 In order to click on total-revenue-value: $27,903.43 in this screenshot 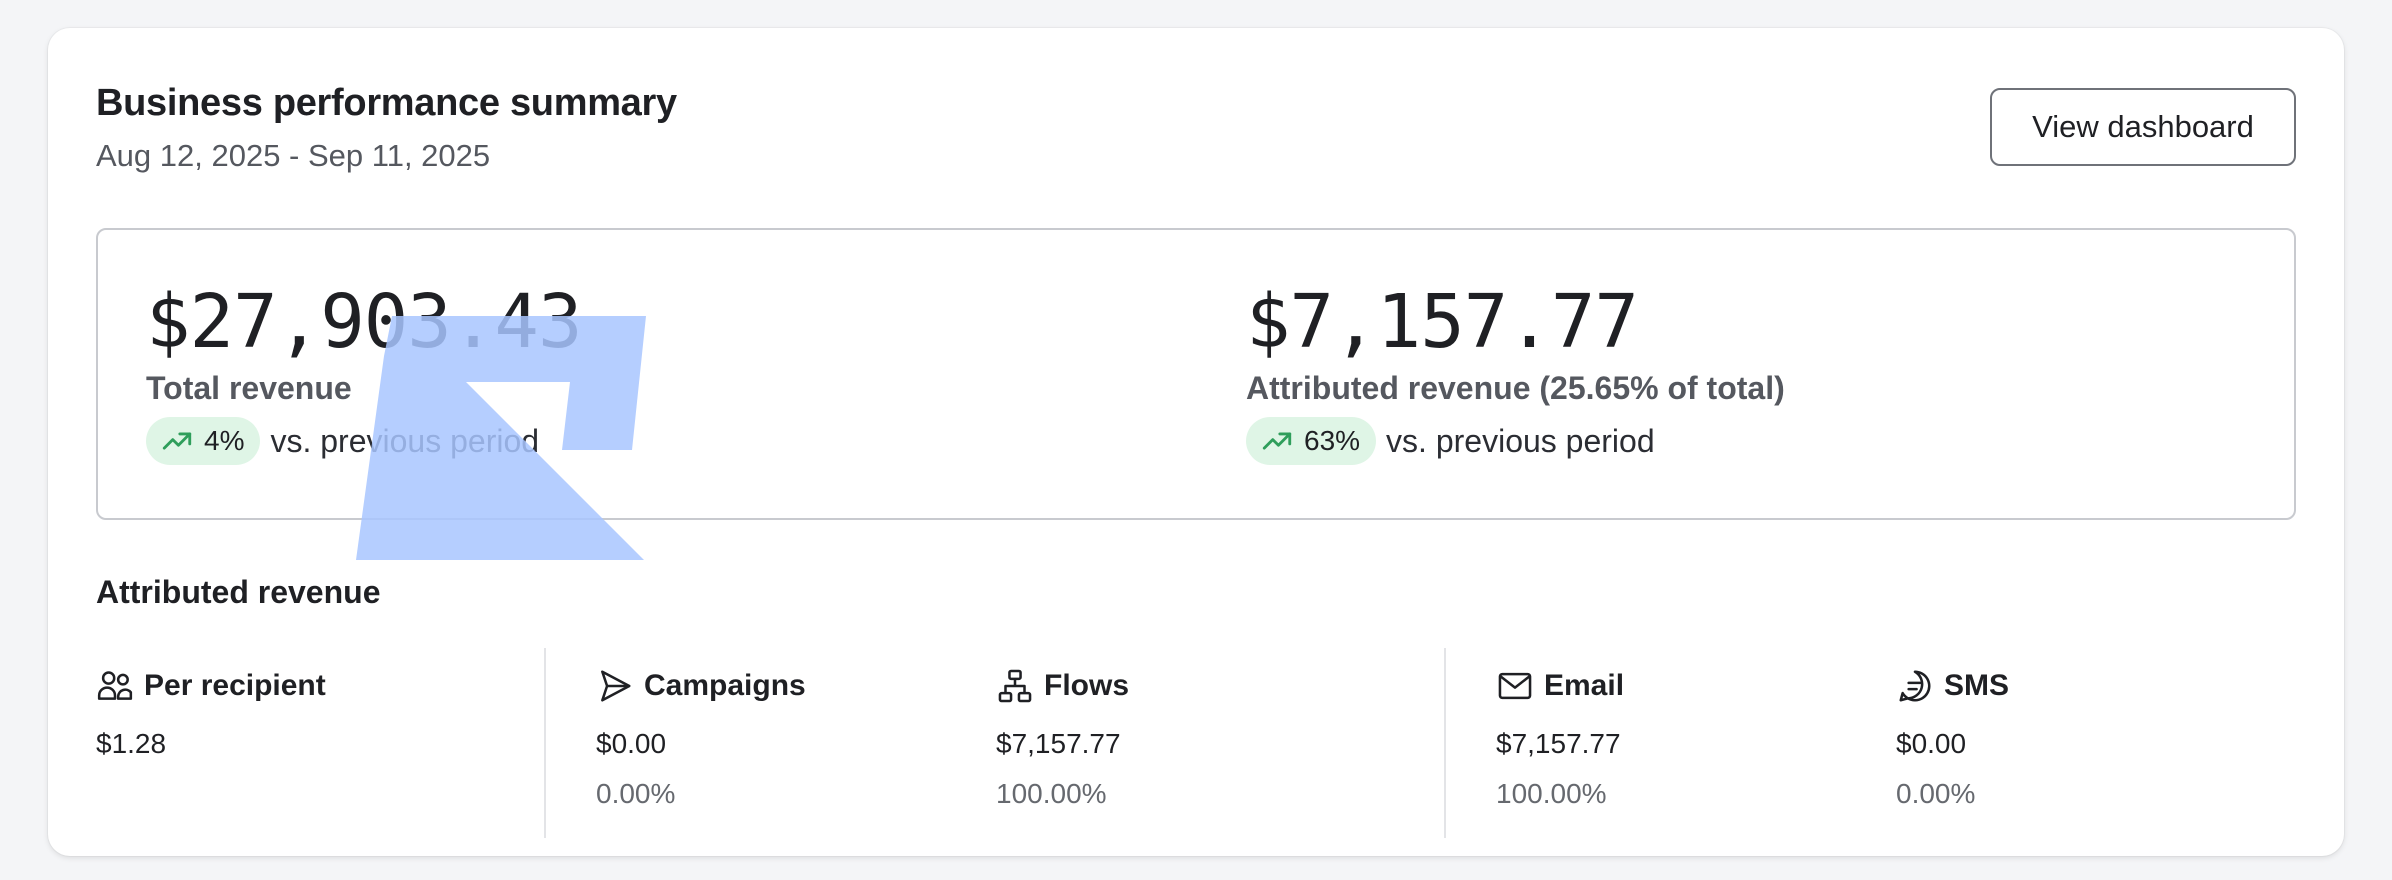, I will do `click(364, 322)`.